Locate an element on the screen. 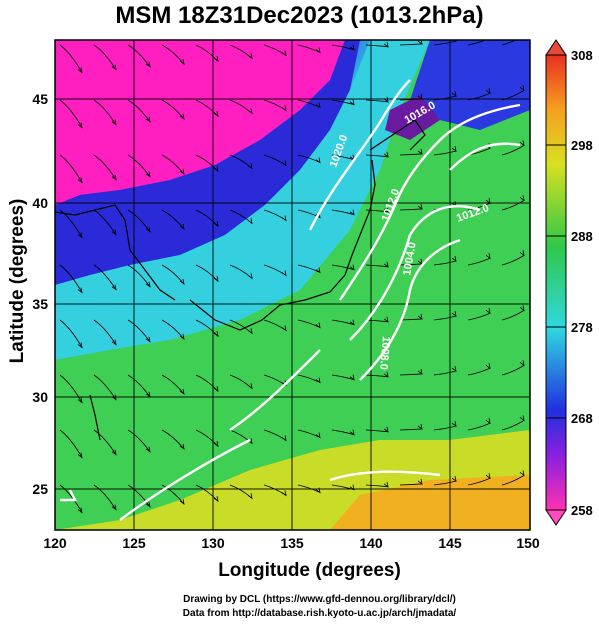 Image resolution: width=599 pixels, height=625 pixels. colorbar-tick-label: 298 is located at coordinates (582, 145).